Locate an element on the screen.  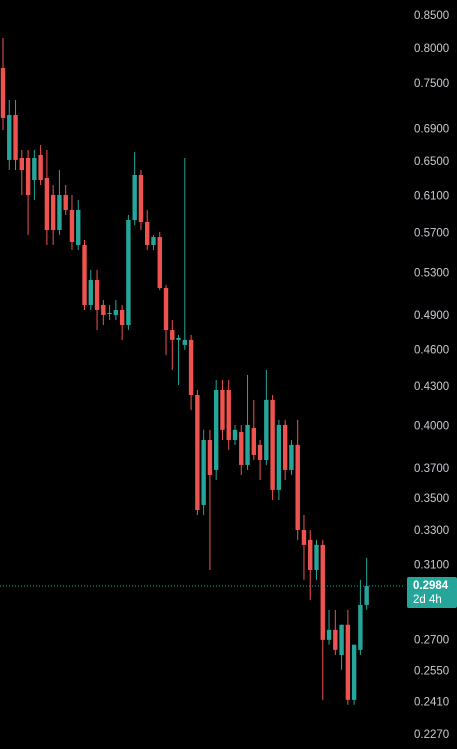
y-tick-label: 0.5300 is located at coordinates (431, 273).